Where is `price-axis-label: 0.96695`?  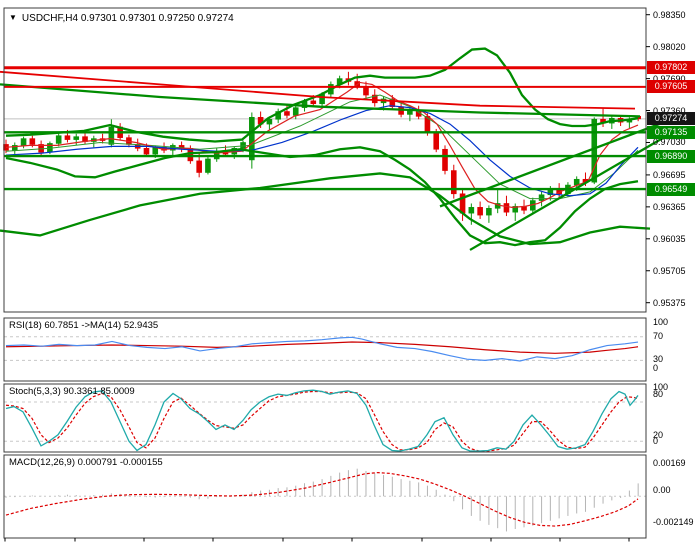
price-axis-label: 0.96695 is located at coordinates (669, 174).